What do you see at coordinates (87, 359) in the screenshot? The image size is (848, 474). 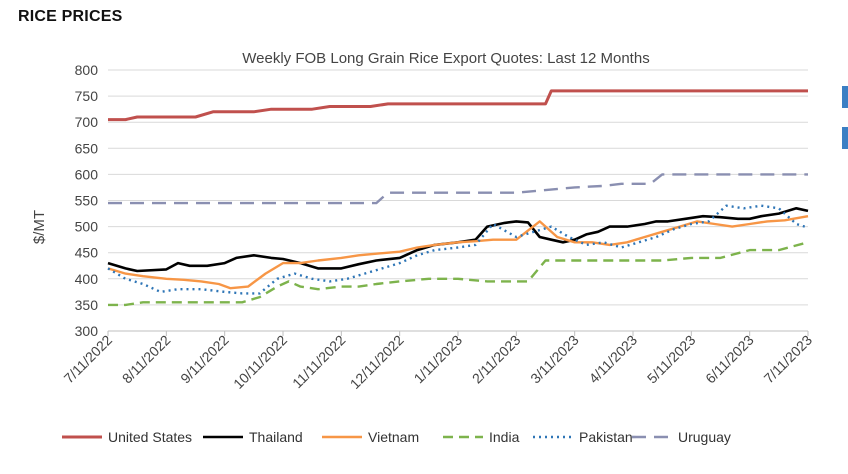 I see `x-tick-label: 7/11/2022` at bounding box center [87, 359].